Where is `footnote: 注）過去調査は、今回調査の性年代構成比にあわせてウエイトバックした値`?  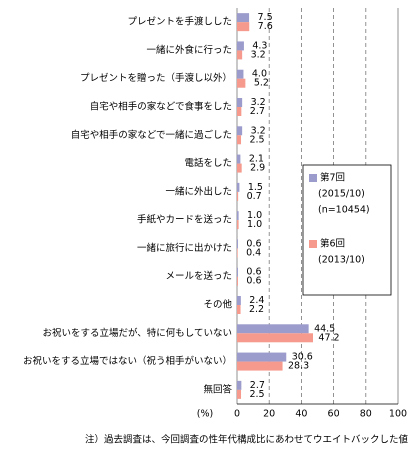
footnote: 注）過去調査は、今回調査の性年代構成比にあわせてウエイトバックした値 is located at coordinates (247, 440).